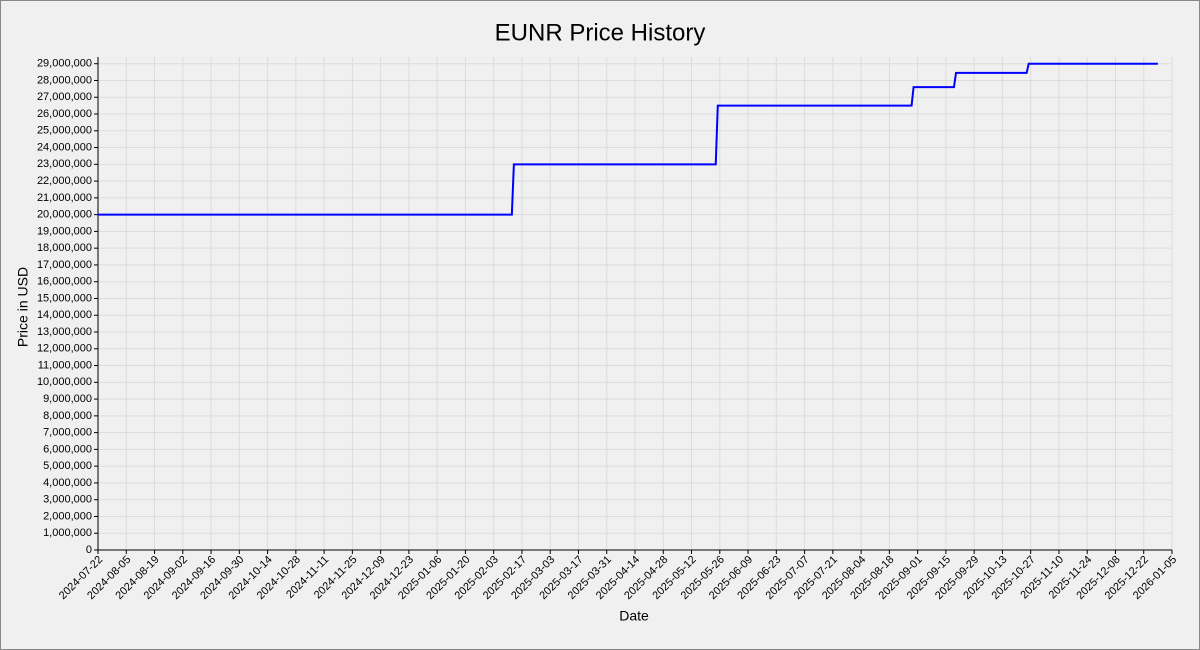 The height and width of the screenshot is (650, 1200). What do you see at coordinates (64, 248) in the screenshot?
I see `y-tick-label: 18,000,000` at bounding box center [64, 248].